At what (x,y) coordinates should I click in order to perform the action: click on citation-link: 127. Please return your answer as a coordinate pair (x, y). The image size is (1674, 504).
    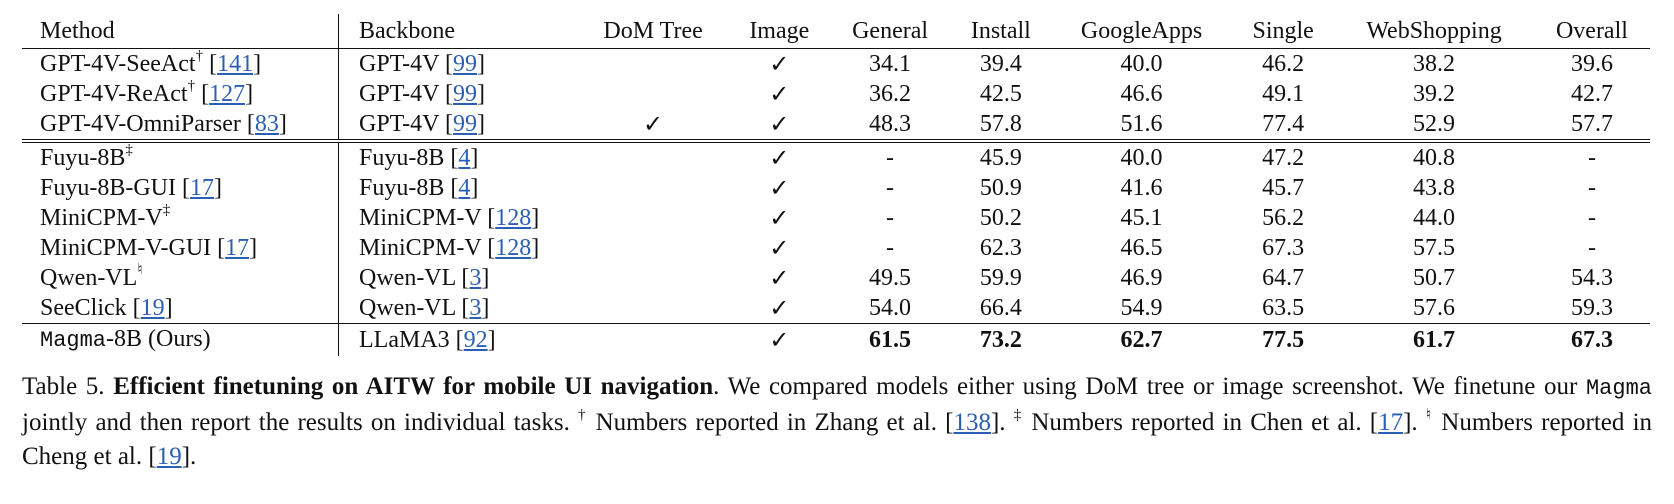
    Looking at the image, I should click on (227, 94).